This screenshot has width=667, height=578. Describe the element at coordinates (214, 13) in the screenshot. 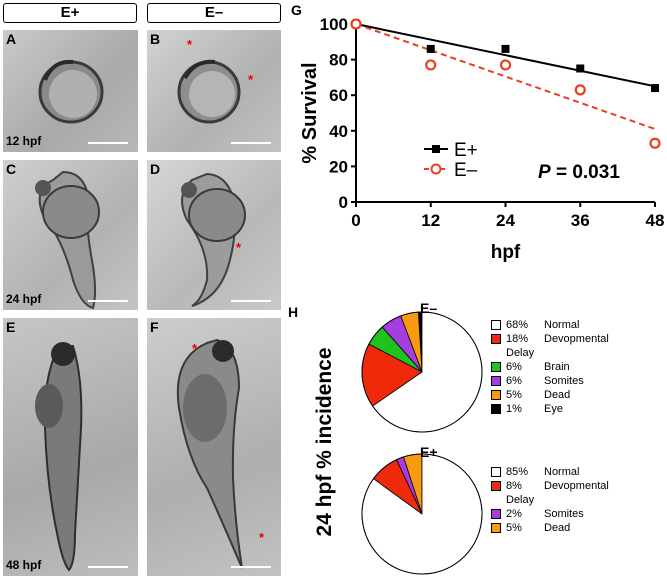

I see `column-header-e-minus: E–` at that location.